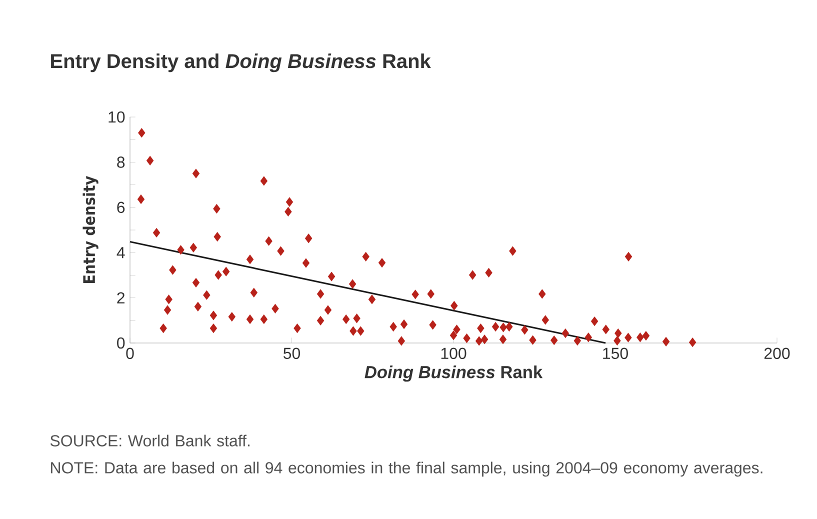 This screenshot has height=519, width=817. Describe the element at coordinates (121, 162) in the screenshot. I see `y-tick-label: 8` at that location.